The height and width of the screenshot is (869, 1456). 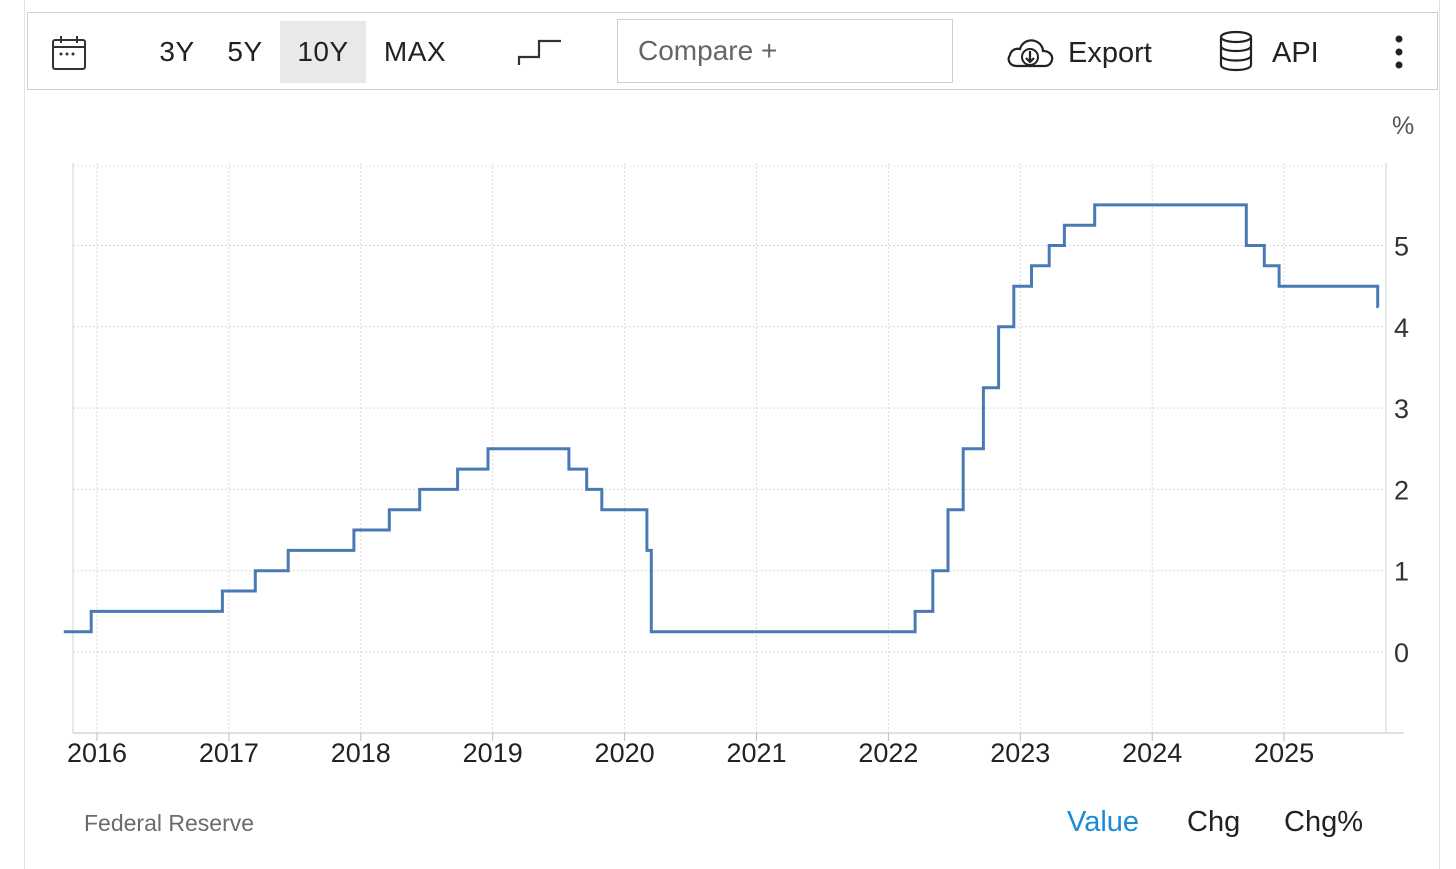 What do you see at coordinates (540, 52) in the screenshot?
I see `step-chart-icon` at bounding box center [540, 52].